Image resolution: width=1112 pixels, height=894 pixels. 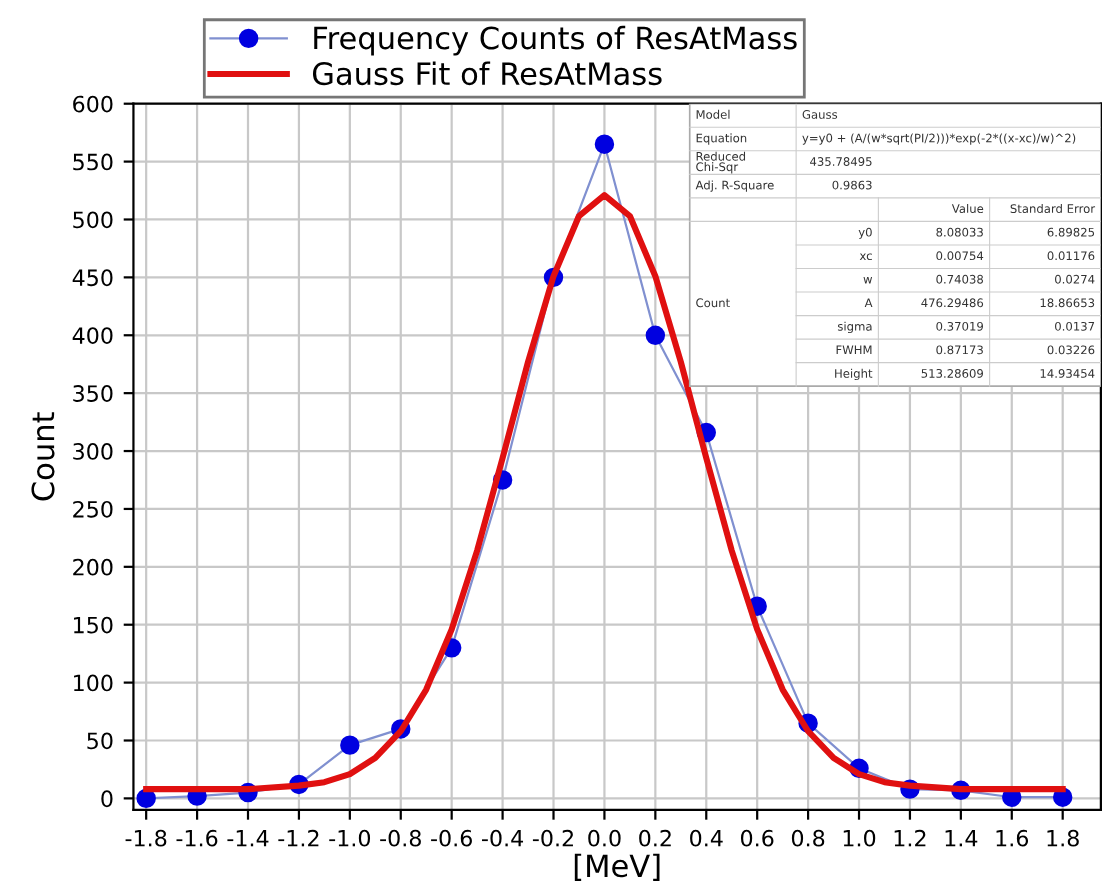 I want to click on x-tick-label: 1.2, so click(x=910, y=838).